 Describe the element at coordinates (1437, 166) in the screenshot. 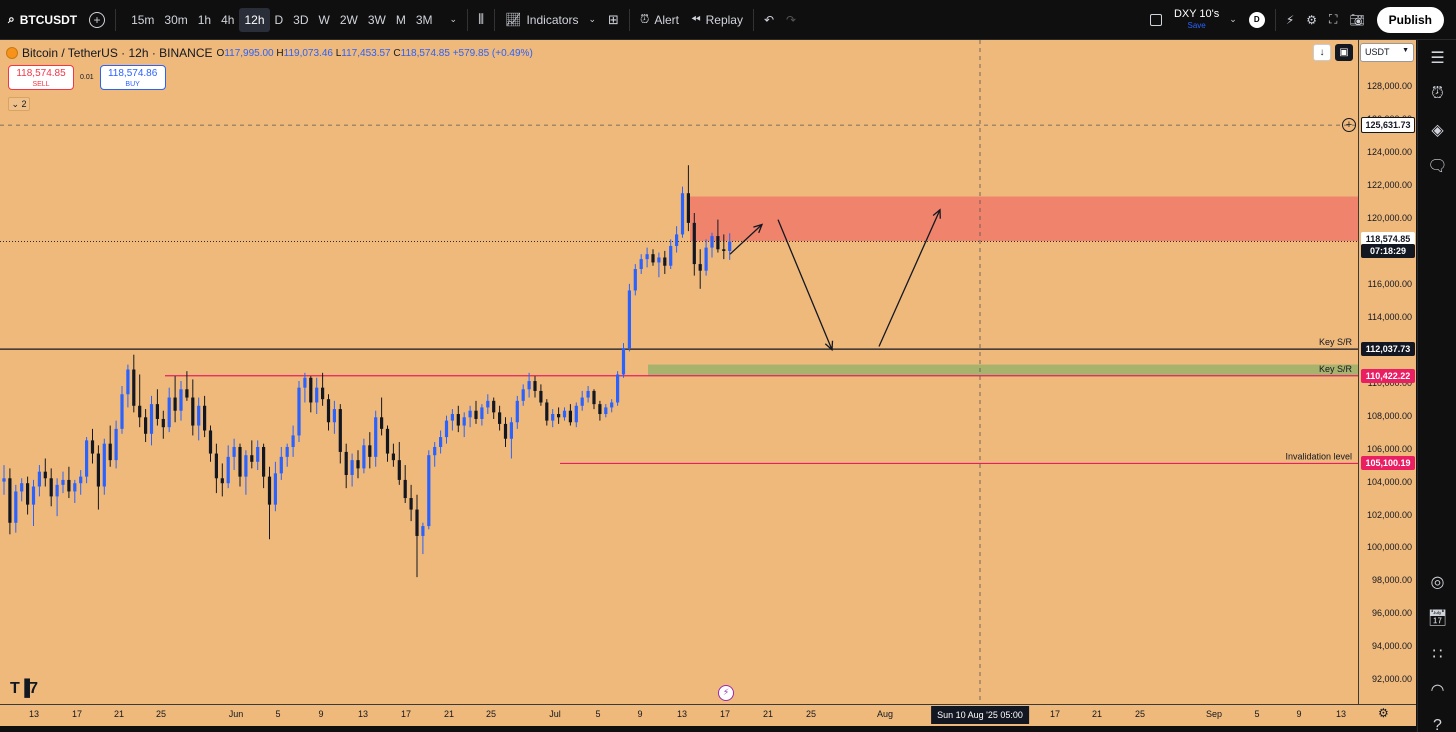

I see `chat-icon: 🗨︎` at that location.